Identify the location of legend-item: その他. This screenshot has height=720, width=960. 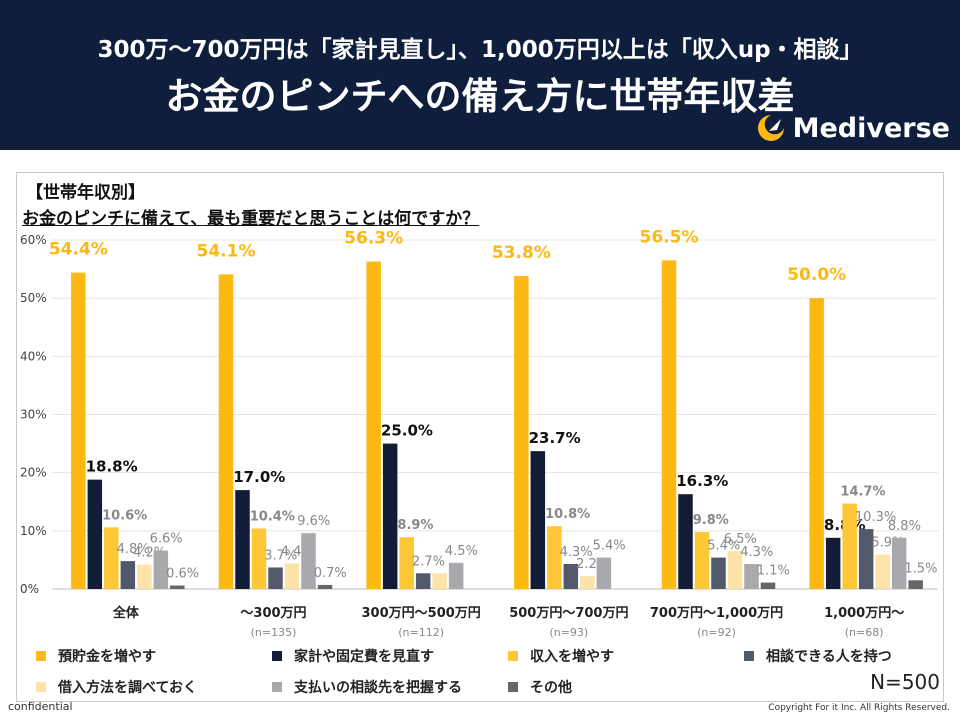
(540, 687).